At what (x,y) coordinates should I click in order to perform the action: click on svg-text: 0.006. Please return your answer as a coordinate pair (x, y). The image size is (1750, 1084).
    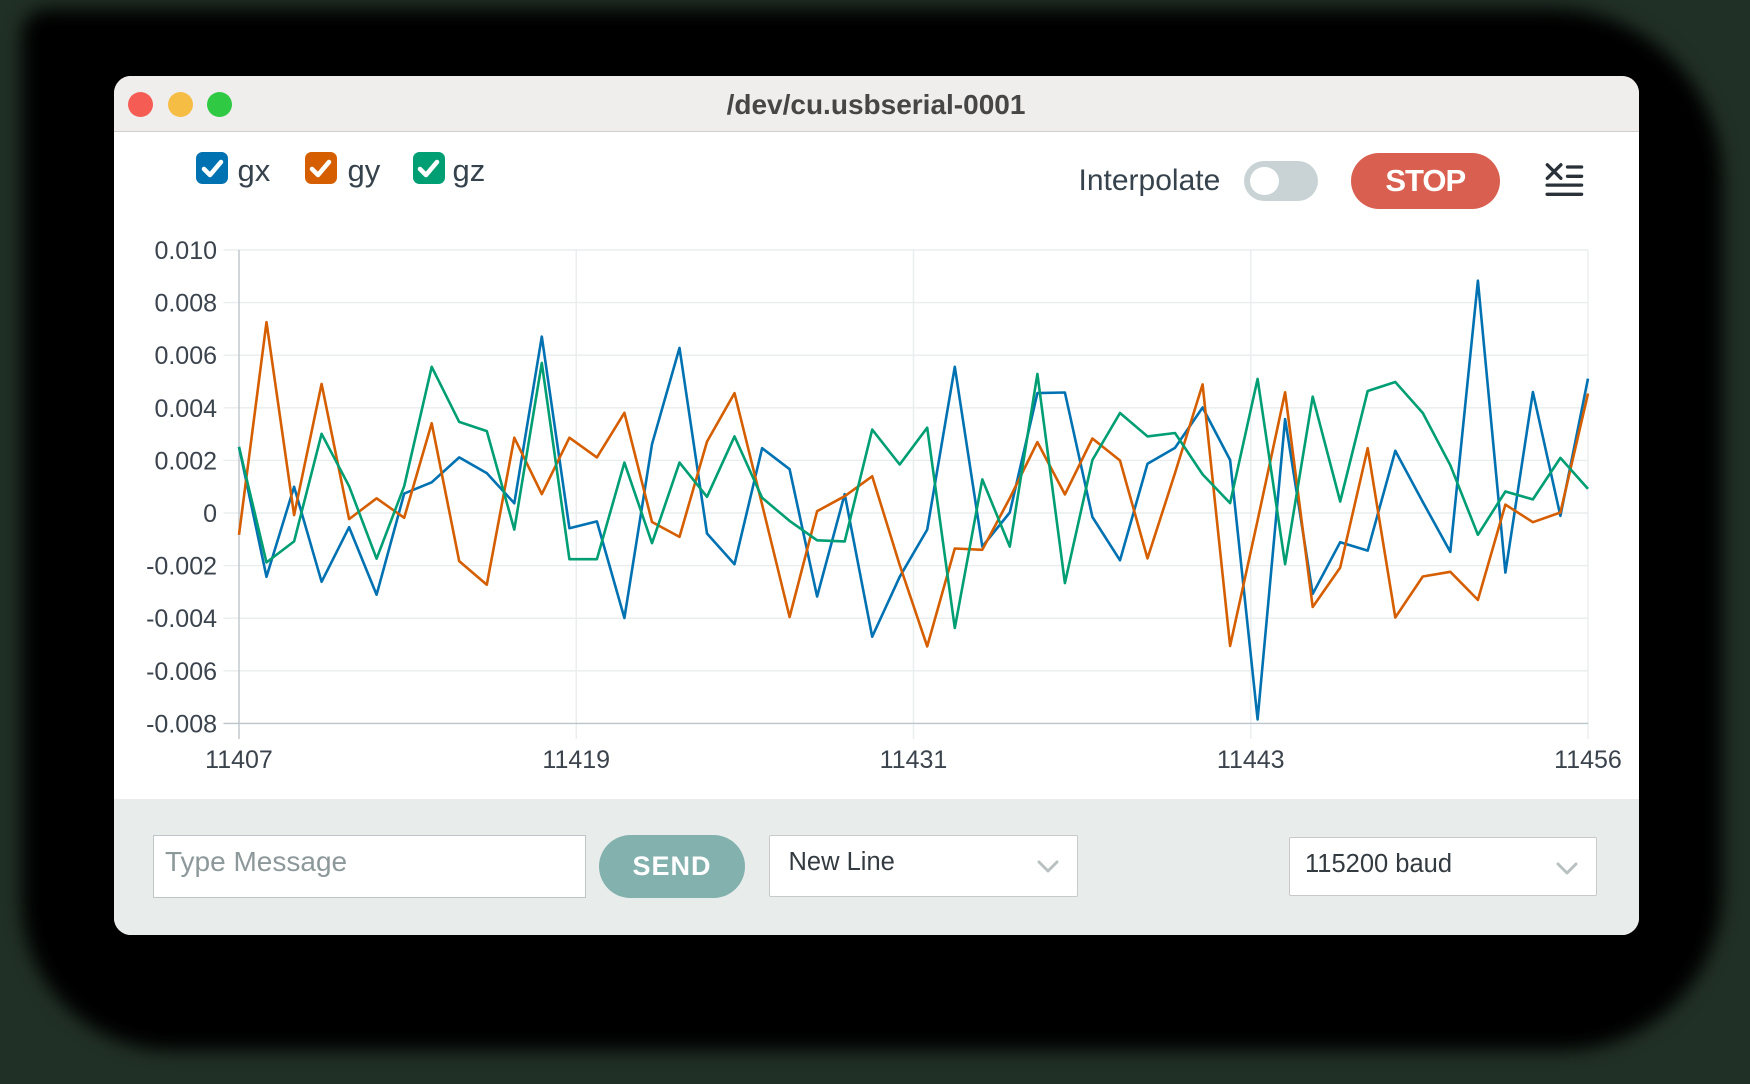
    Looking at the image, I should click on (185, 356).